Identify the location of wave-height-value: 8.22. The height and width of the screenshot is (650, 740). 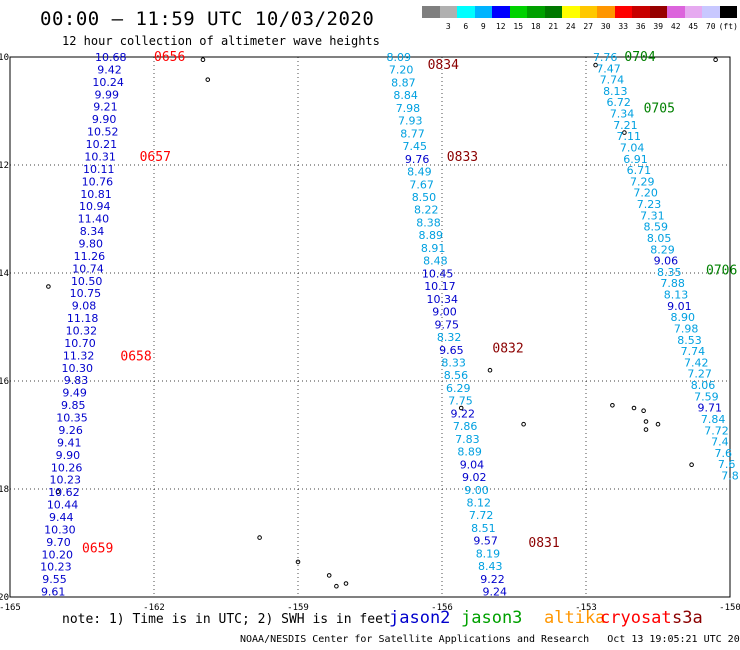
(426, 210).